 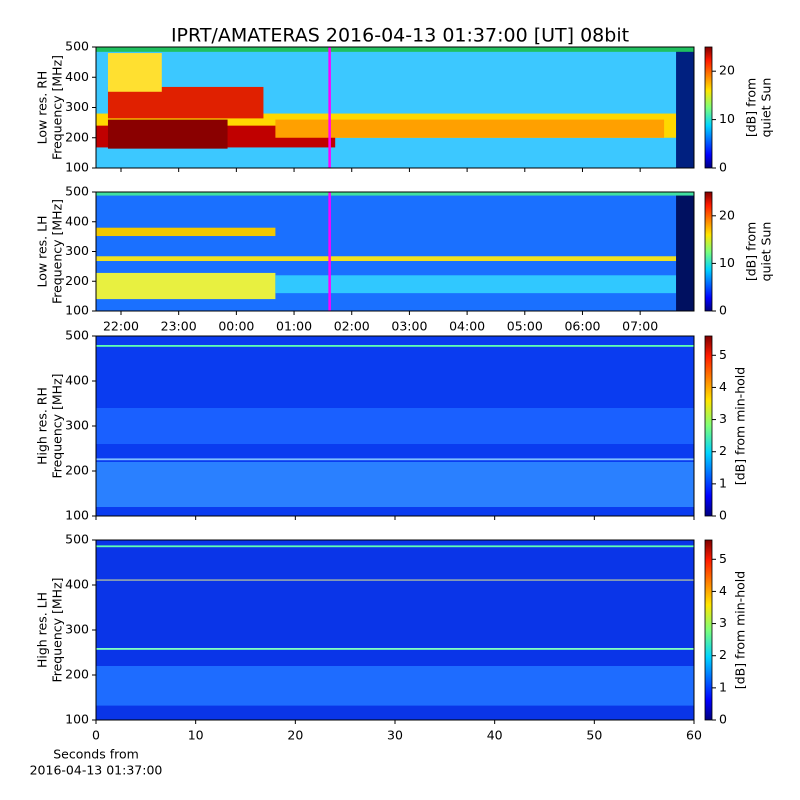 I want to click on x-tick-label: 30, so click(x=395, y=735).